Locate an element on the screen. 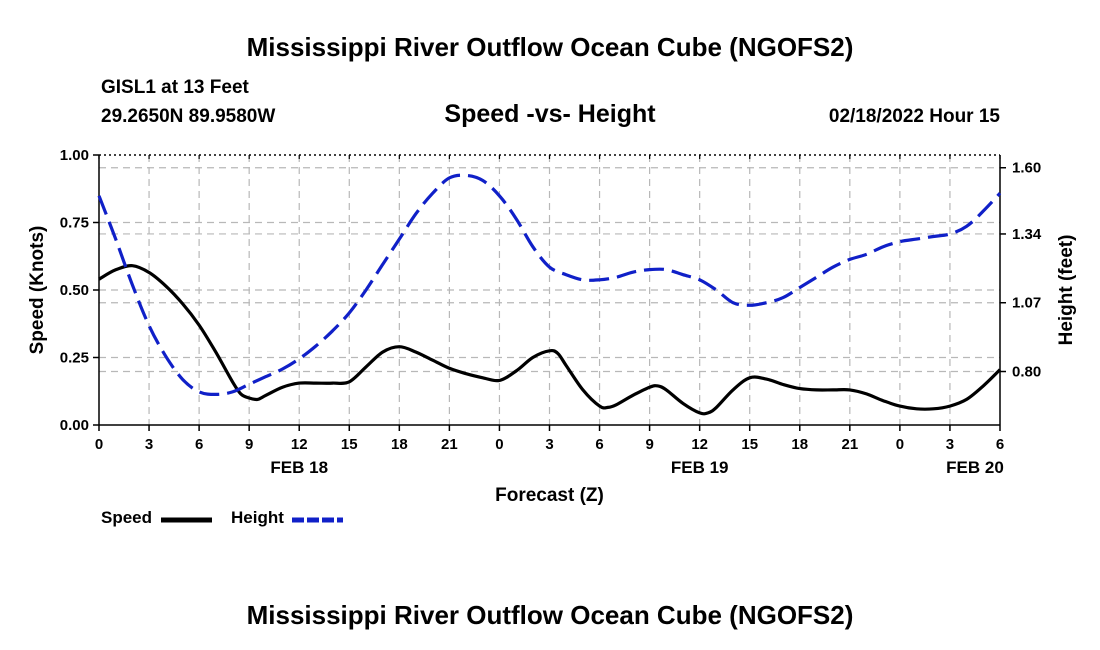  y-tick-label-left: 0.00 is located at coordinates (74, 425).